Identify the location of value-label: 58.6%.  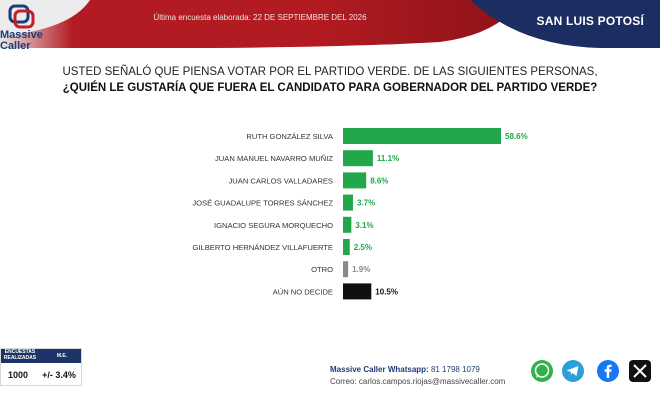
(516, 136).